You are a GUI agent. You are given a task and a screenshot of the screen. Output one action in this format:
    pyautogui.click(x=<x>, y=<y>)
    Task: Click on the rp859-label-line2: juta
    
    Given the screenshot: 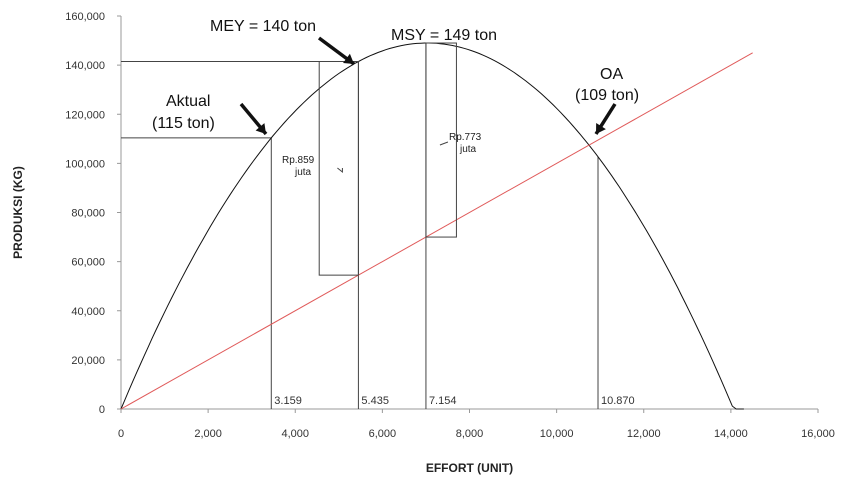 What is the action you would take?
    pyautogui.click(x=303, y=172)
    